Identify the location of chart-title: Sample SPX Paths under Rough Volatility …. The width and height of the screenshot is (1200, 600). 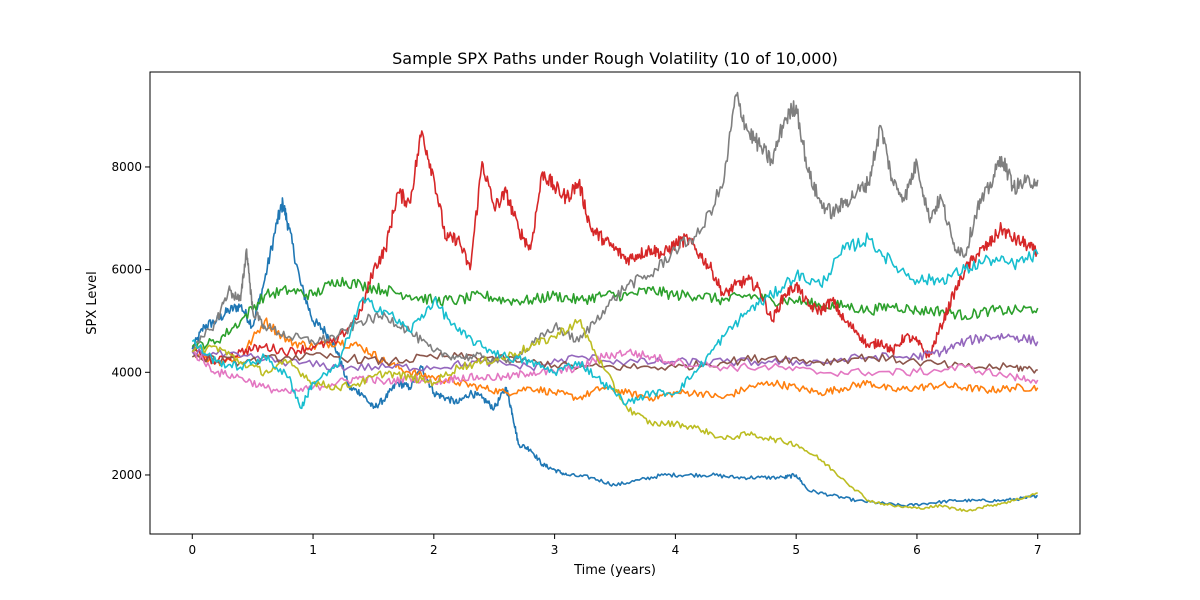
(615, 58).